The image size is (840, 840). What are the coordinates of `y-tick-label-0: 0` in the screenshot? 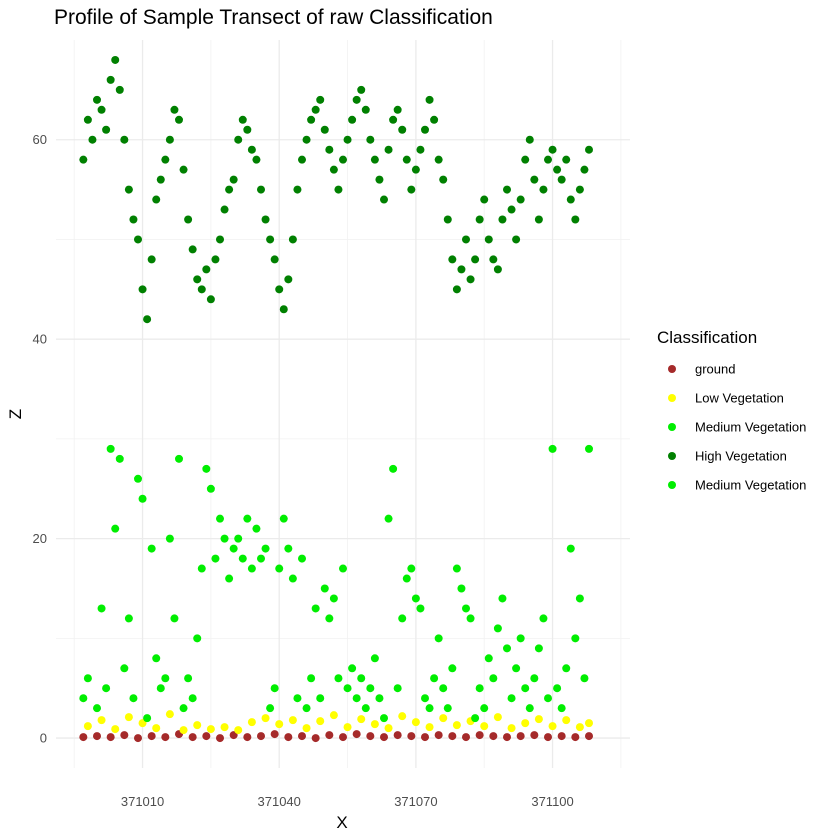 It's located at (43, 738).